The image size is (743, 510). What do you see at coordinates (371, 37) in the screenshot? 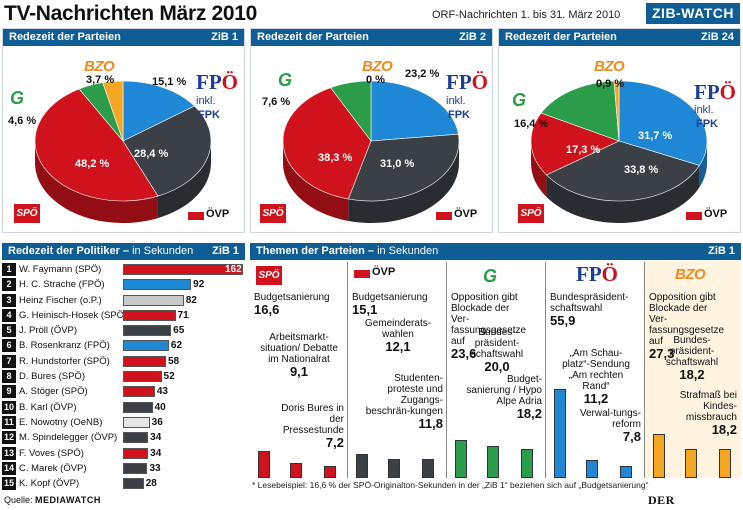
I see `pie-header-zib2: Redezeit der Parteien ZiB 2` at bounding box center [371, 37].